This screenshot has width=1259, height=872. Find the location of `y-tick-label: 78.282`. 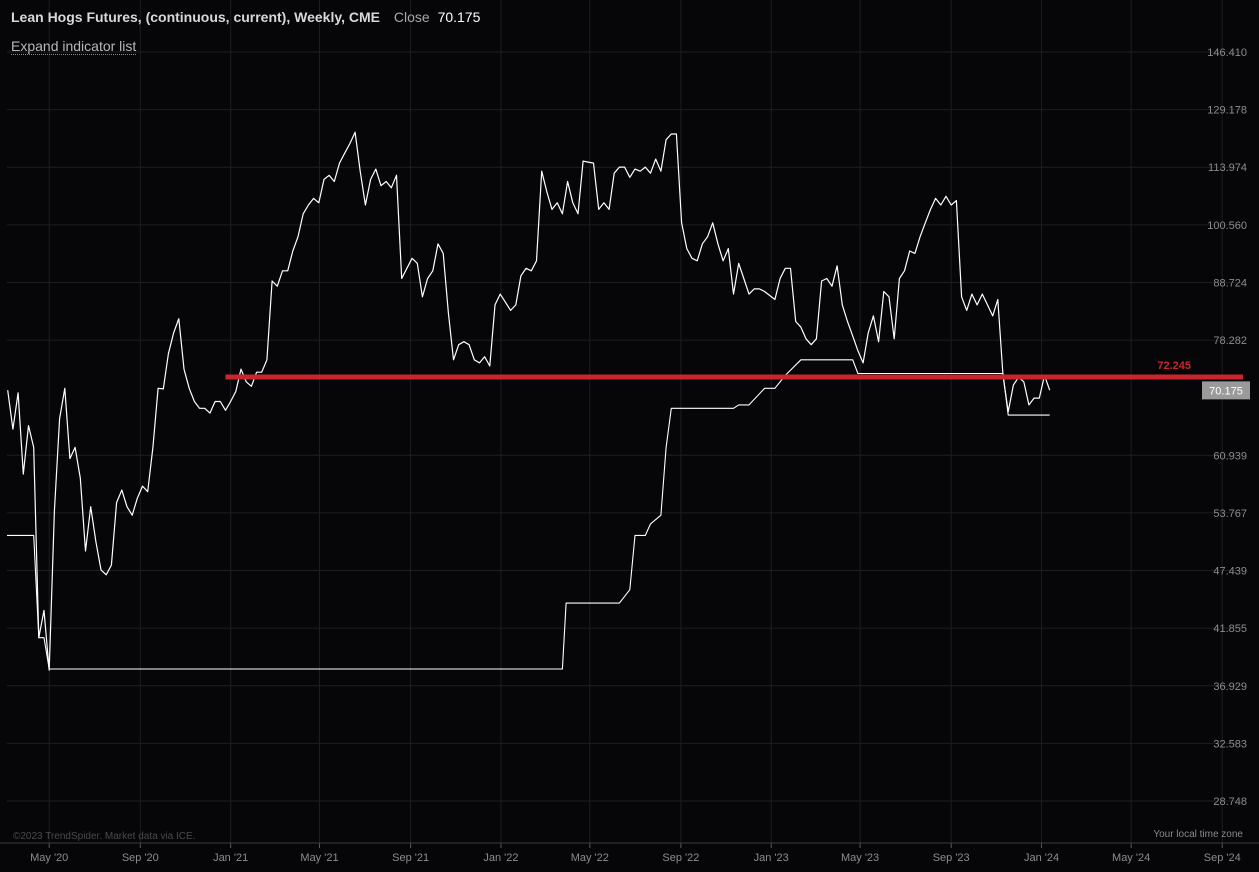

y-tick-label: 78.282 is located at coordinates (1230, 341).